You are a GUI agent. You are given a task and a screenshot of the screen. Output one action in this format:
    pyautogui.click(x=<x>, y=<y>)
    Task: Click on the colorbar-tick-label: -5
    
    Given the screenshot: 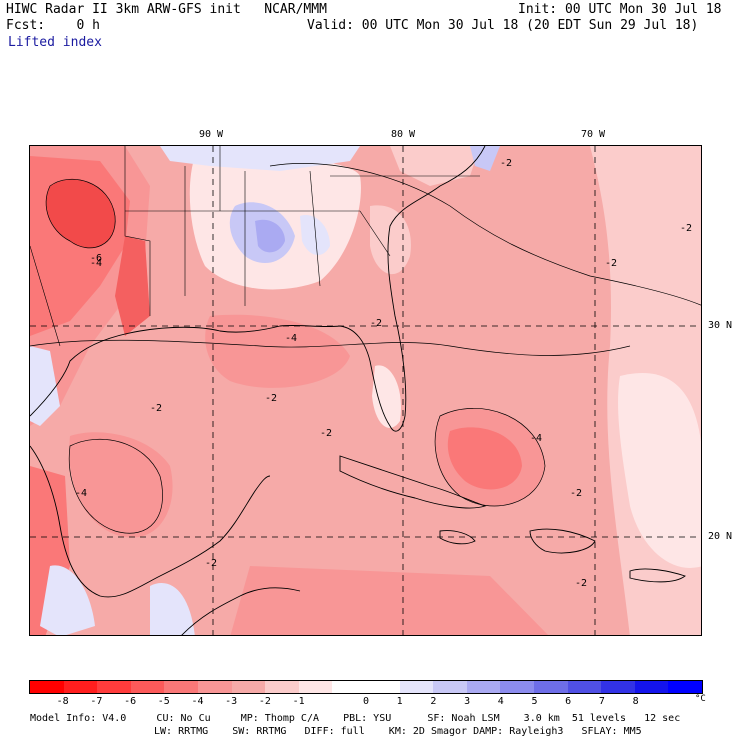 What is the action you would take?
    pyautogui.click(x=163, y=701)
    